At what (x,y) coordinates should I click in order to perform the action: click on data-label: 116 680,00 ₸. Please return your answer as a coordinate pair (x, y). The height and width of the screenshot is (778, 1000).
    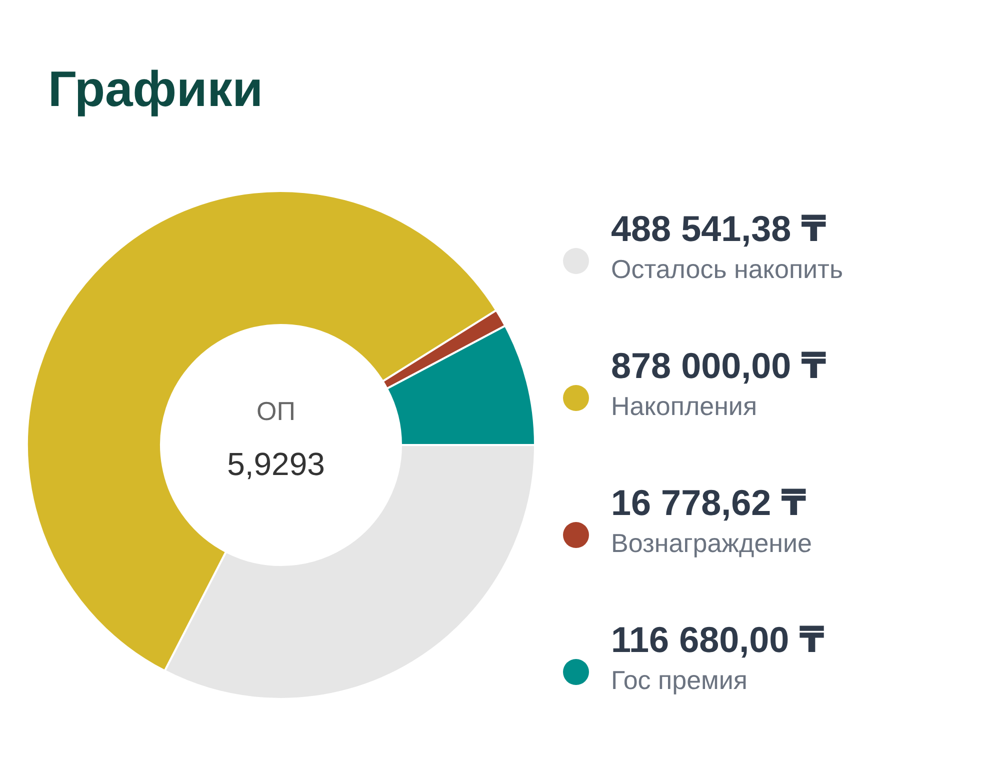
    Looking at the image, I should click on (717, 640).